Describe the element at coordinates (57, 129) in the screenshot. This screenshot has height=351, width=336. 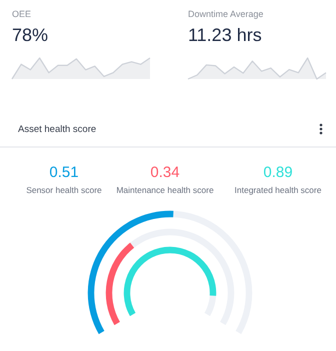
I see `text: Asset health score` at that location.